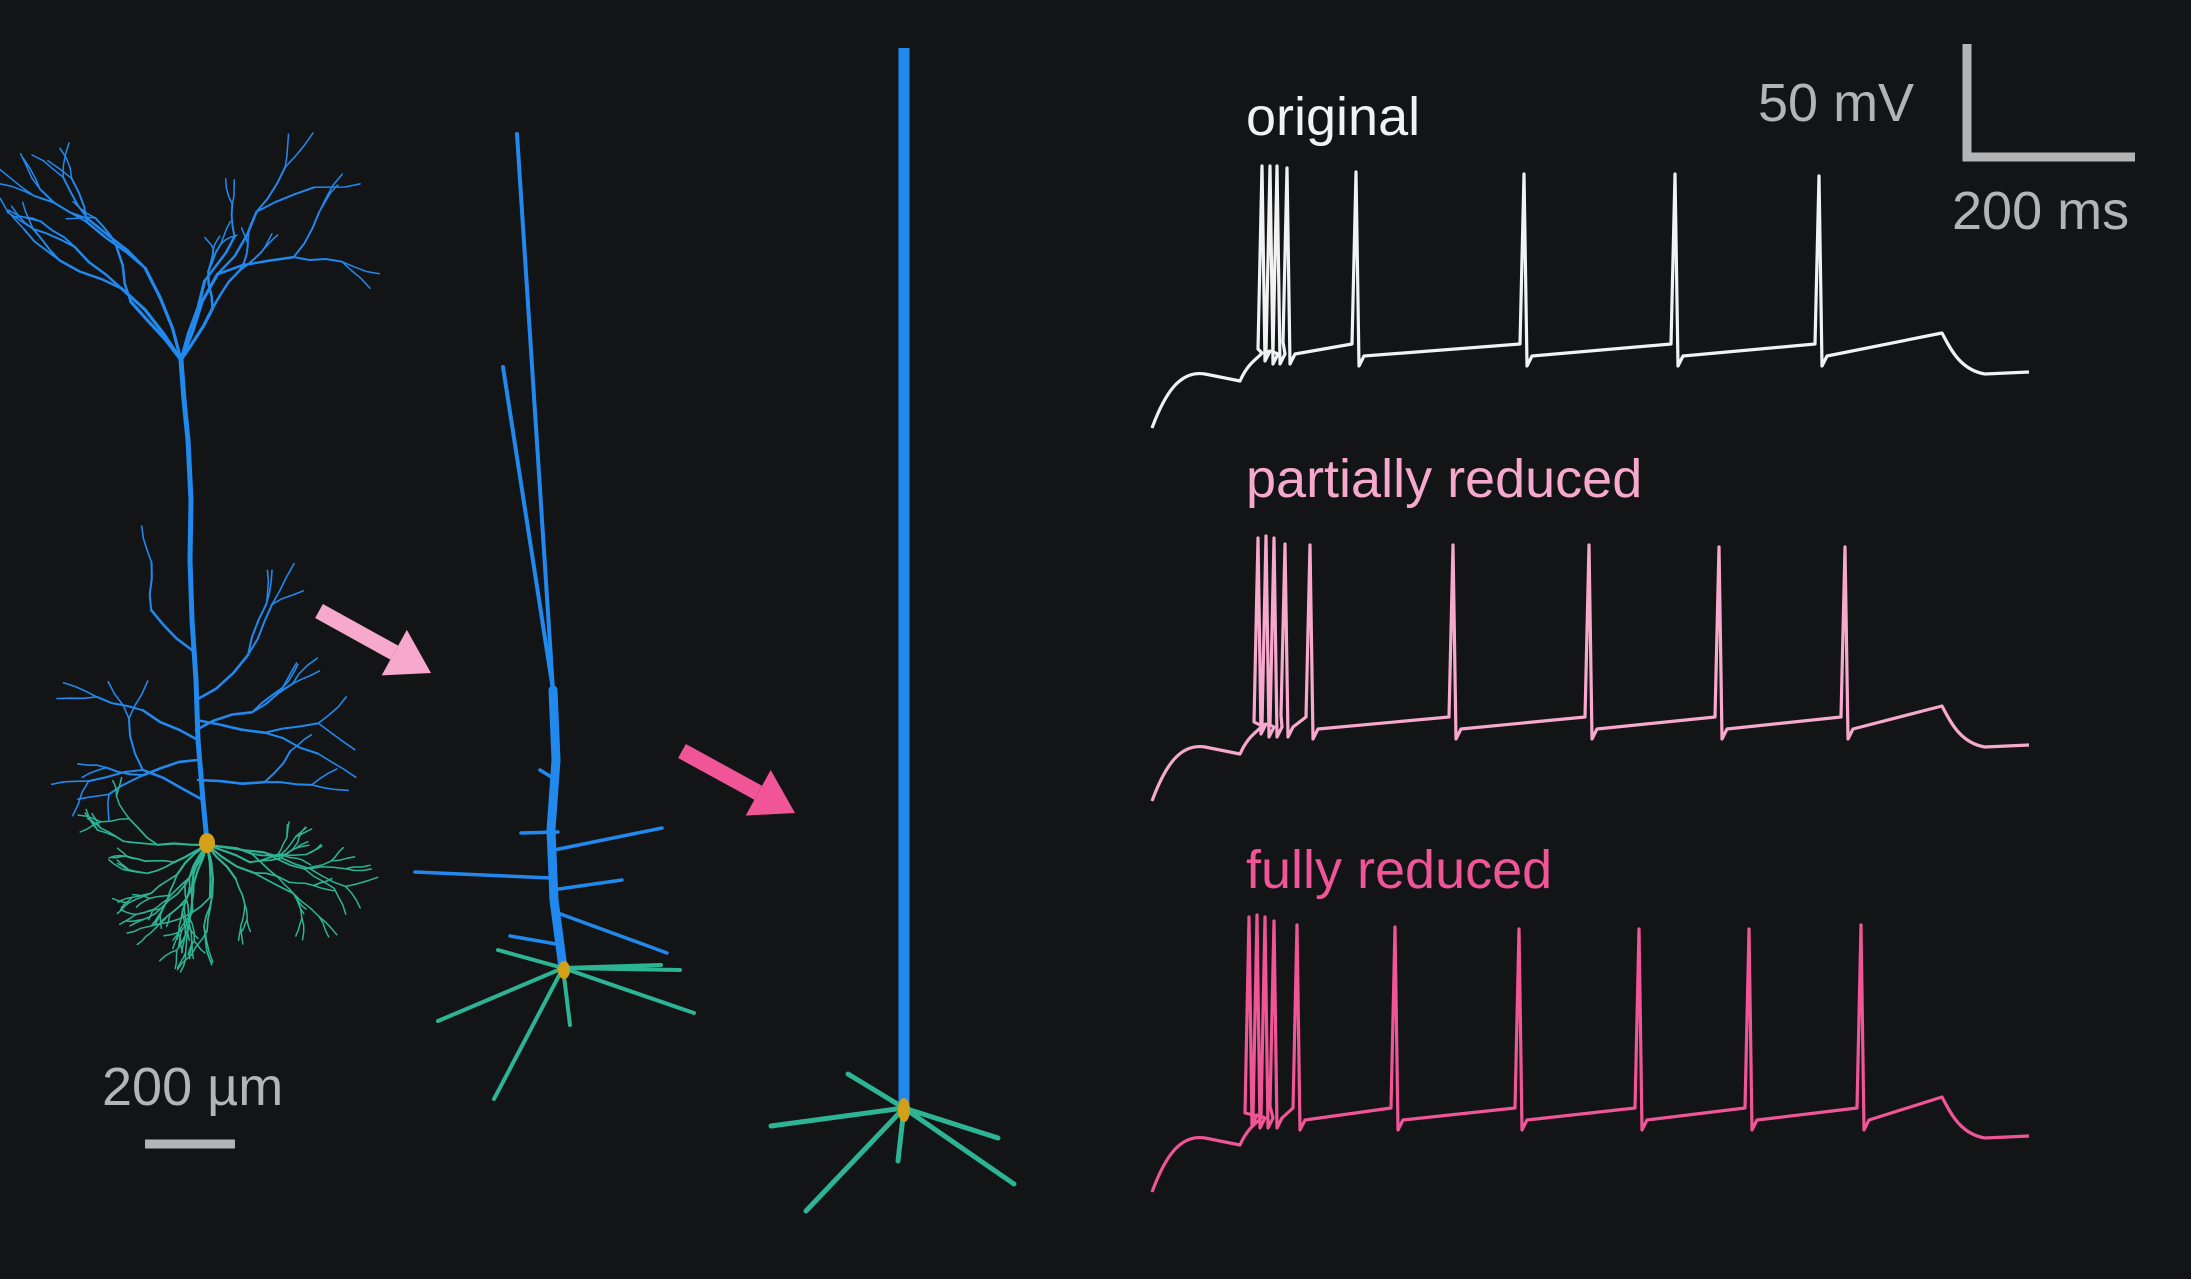 This screenshot has width=2191, height=1279. Describe the element at coordinates (770, 793) in the screenshot. I see `arrow-to-reduced-head` at that location.